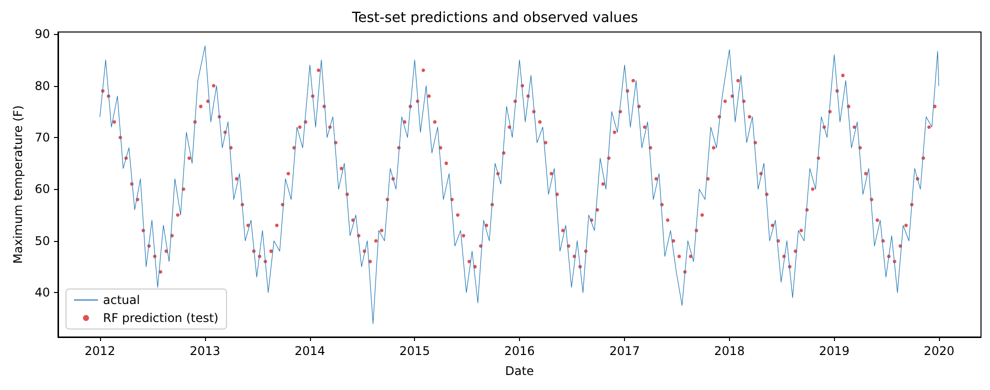 The height and width of the screenshot is (390, 990). I want to click on x-tick-label: 2012, so click(100, 351).